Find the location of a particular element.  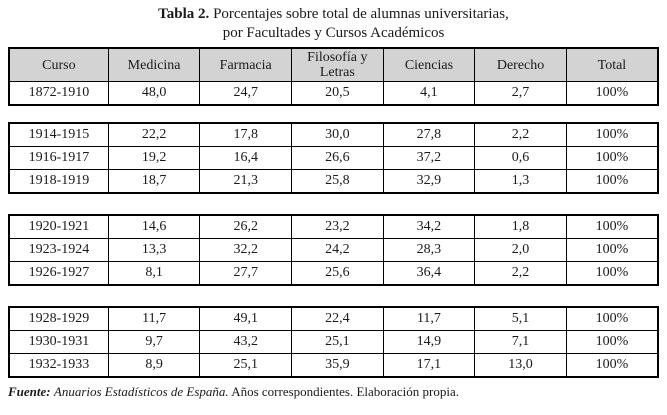

table-cell: 26,6 is located at coordinates (337, 158).